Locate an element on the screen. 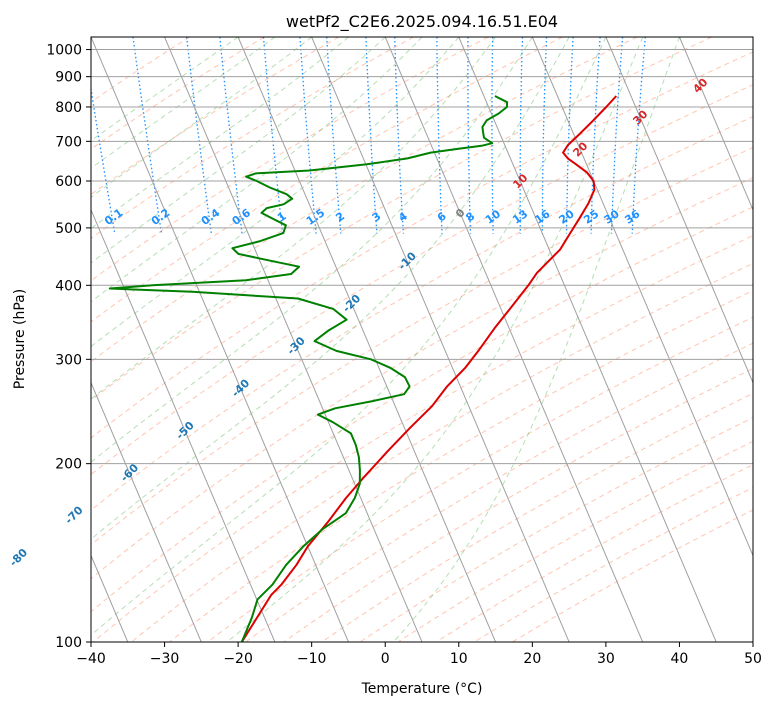 The width and height of the screenshot is (775, 708). y-tick-label: 200 is located at coordinates (68, 465).